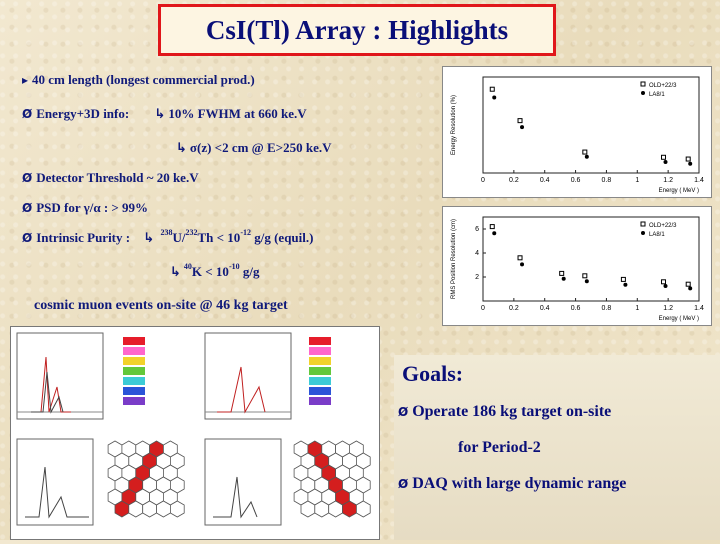 The height and width of the screenshot is (544, 720). Describe the element at coordinates (607, 308) in the screenshot. I see `x-tick-label: 0.8` at that location.